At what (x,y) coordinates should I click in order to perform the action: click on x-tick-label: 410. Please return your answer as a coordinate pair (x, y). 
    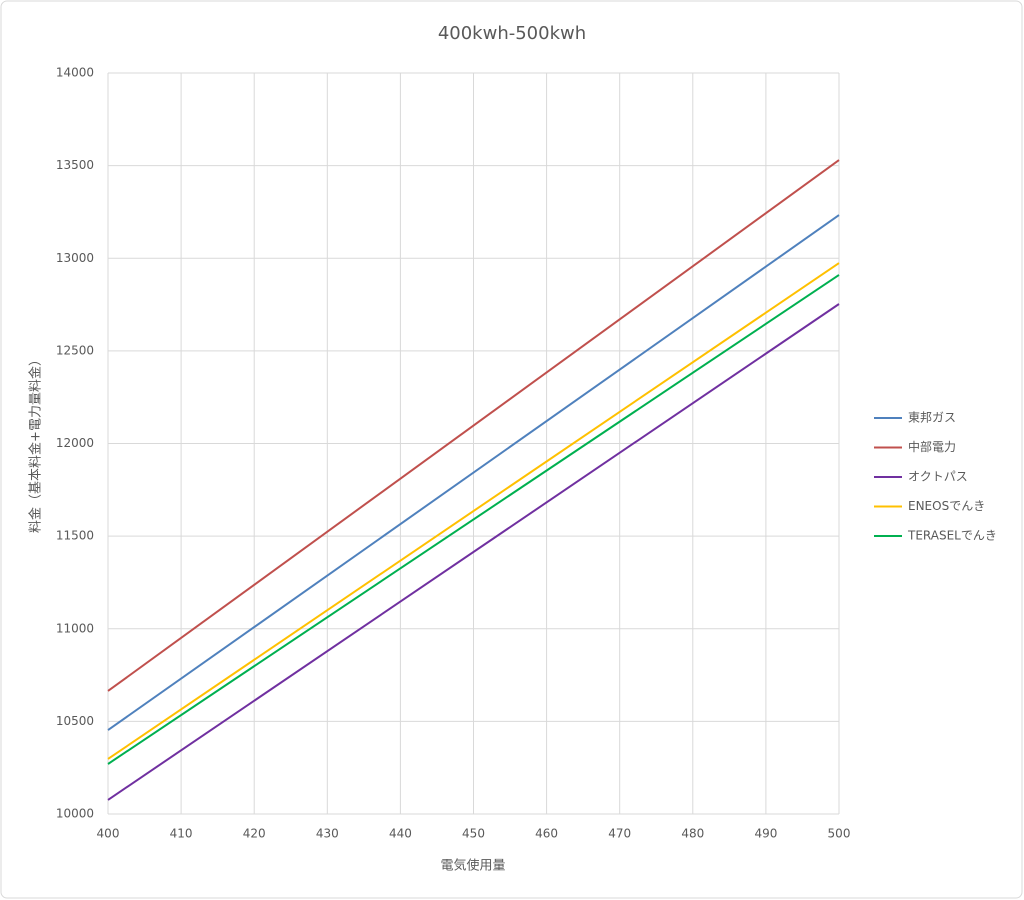
    Looking at the image, I should click on (181, 834).